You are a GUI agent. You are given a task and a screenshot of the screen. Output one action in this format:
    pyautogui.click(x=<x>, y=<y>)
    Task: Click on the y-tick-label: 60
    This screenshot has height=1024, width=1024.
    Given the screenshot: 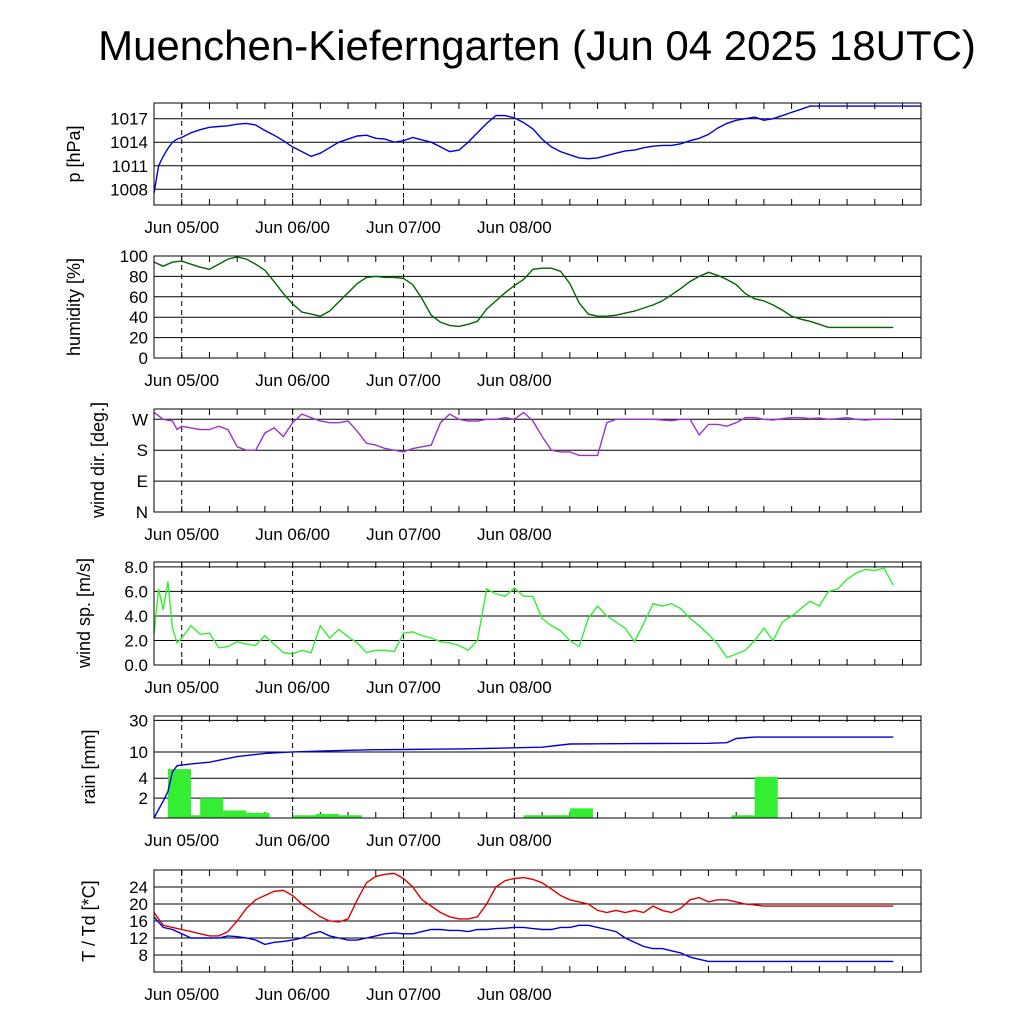 What is the action you would take?
    pyautogui.click(x=138, y=297)
    